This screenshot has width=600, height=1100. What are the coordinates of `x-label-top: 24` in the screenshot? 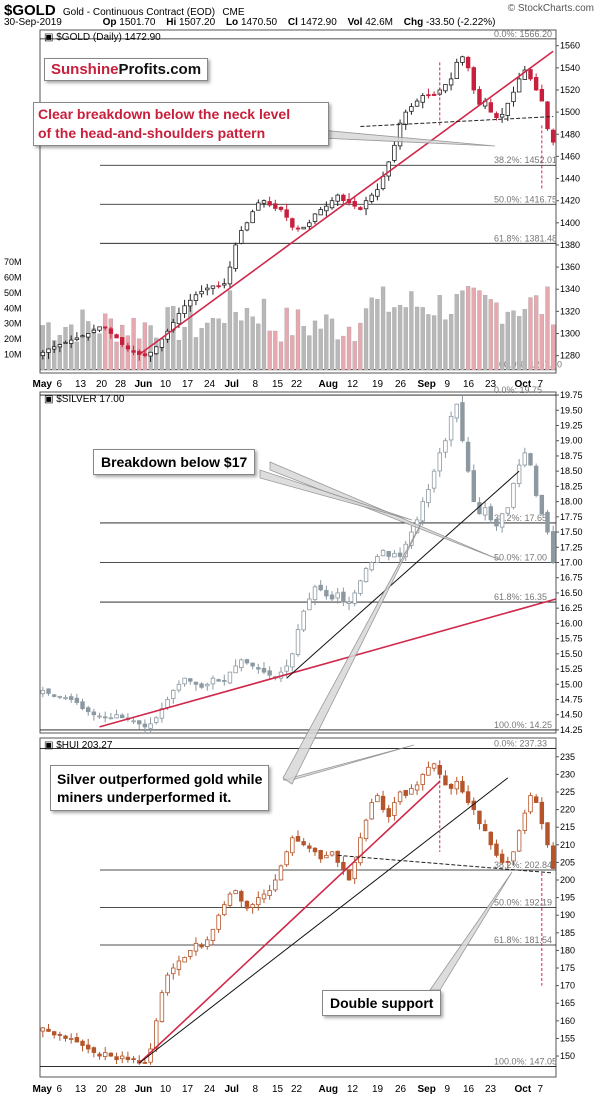 It's located at (210, 384).